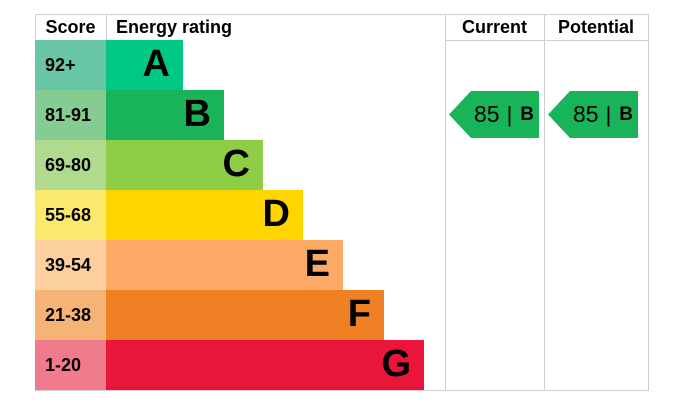 The height and width of the screenshot is (411, 690). What do you see at coordinates (595, 27) in the screenshot?
I see `header-potential: Potential` at bounding box center [595, 27].